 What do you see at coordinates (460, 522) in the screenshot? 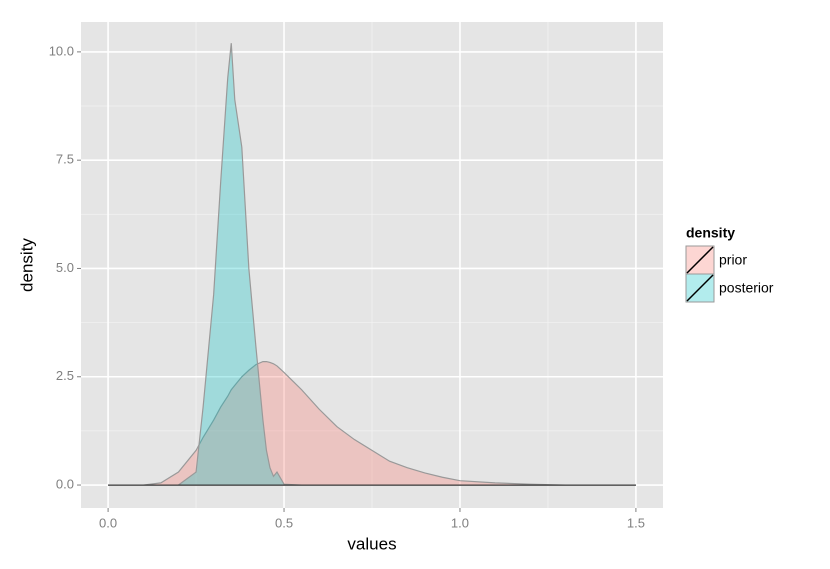
I see `x-tick-label: 1.0` at bounding box center [460, 522].